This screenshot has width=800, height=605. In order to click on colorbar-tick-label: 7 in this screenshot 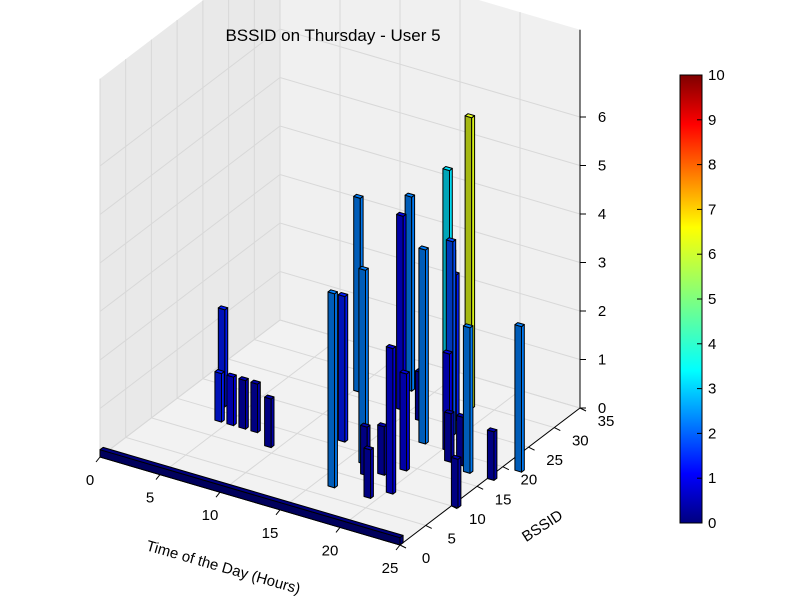, I will do `click(712, 209)`.